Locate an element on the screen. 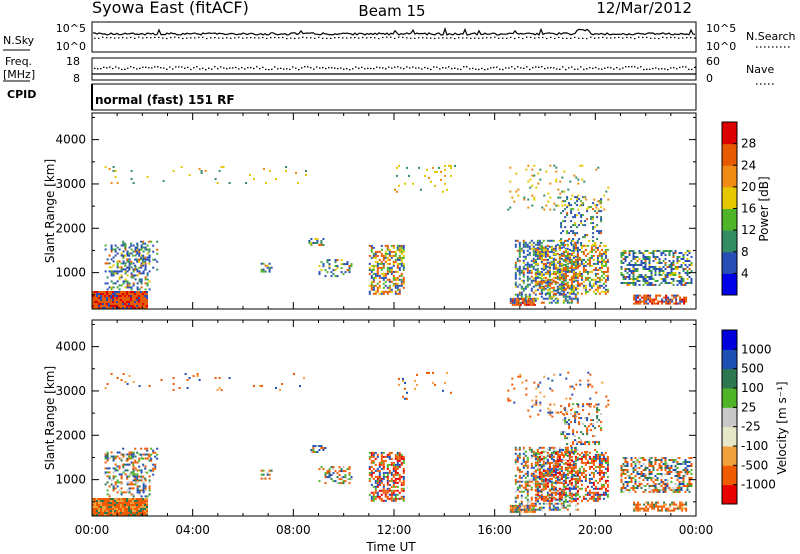 The width and height of the screenshot is (800, 554). nave-point is located at coordinates (431, 69).